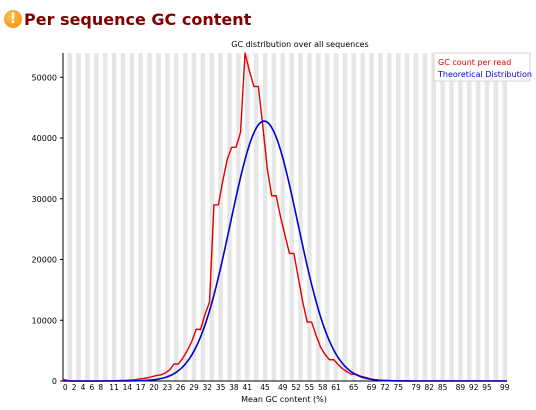 The image size is (536, 410). What do you see at coordinates (385, 387) in the screenshot?
I see `x-tick-label: 72` at bounding box center [385, 387].